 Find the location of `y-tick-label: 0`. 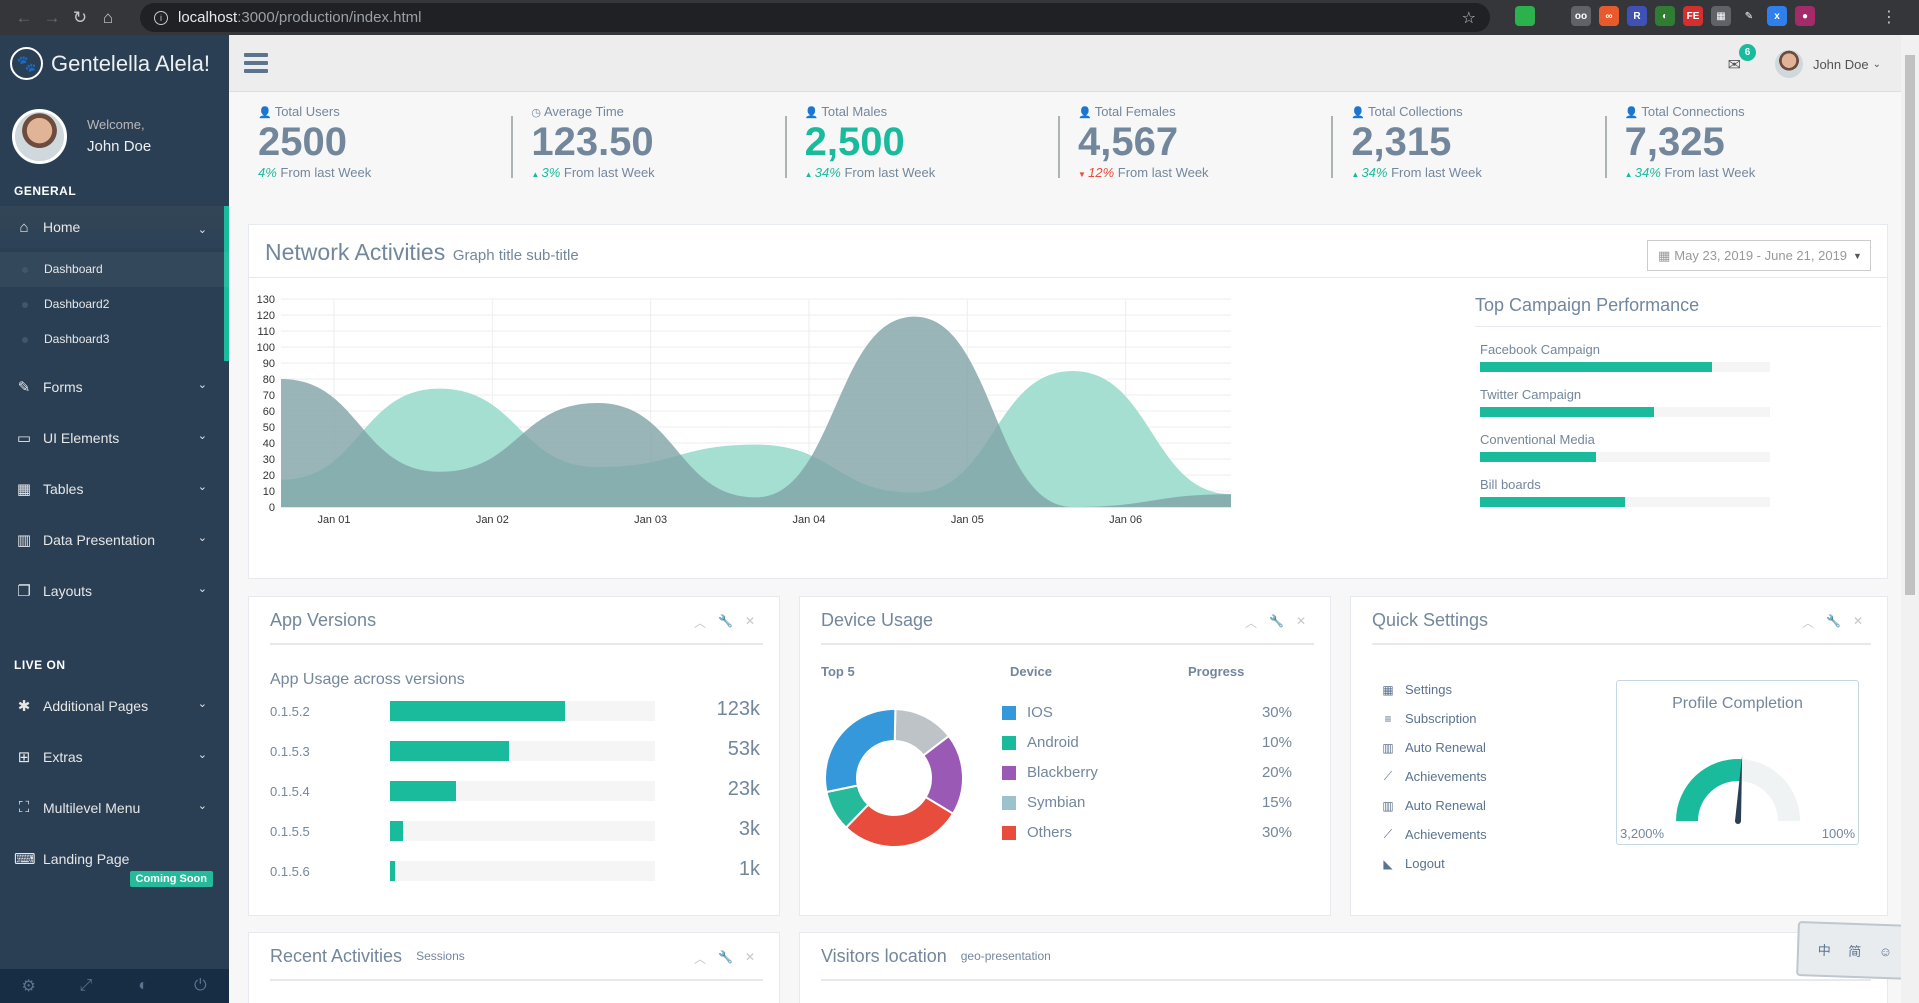

y-tick-label: 0 is located at coordinates (272, 508).